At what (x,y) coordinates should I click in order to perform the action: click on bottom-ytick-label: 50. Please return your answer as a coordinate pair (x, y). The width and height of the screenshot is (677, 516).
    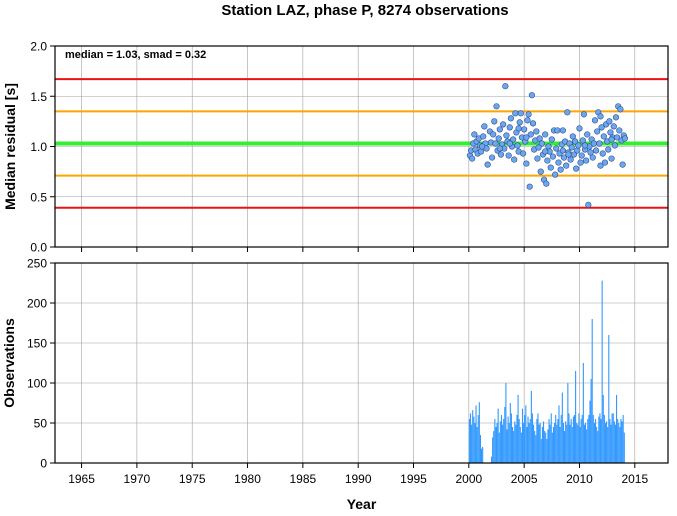
    Looking at the image, I should click on (41, 424).